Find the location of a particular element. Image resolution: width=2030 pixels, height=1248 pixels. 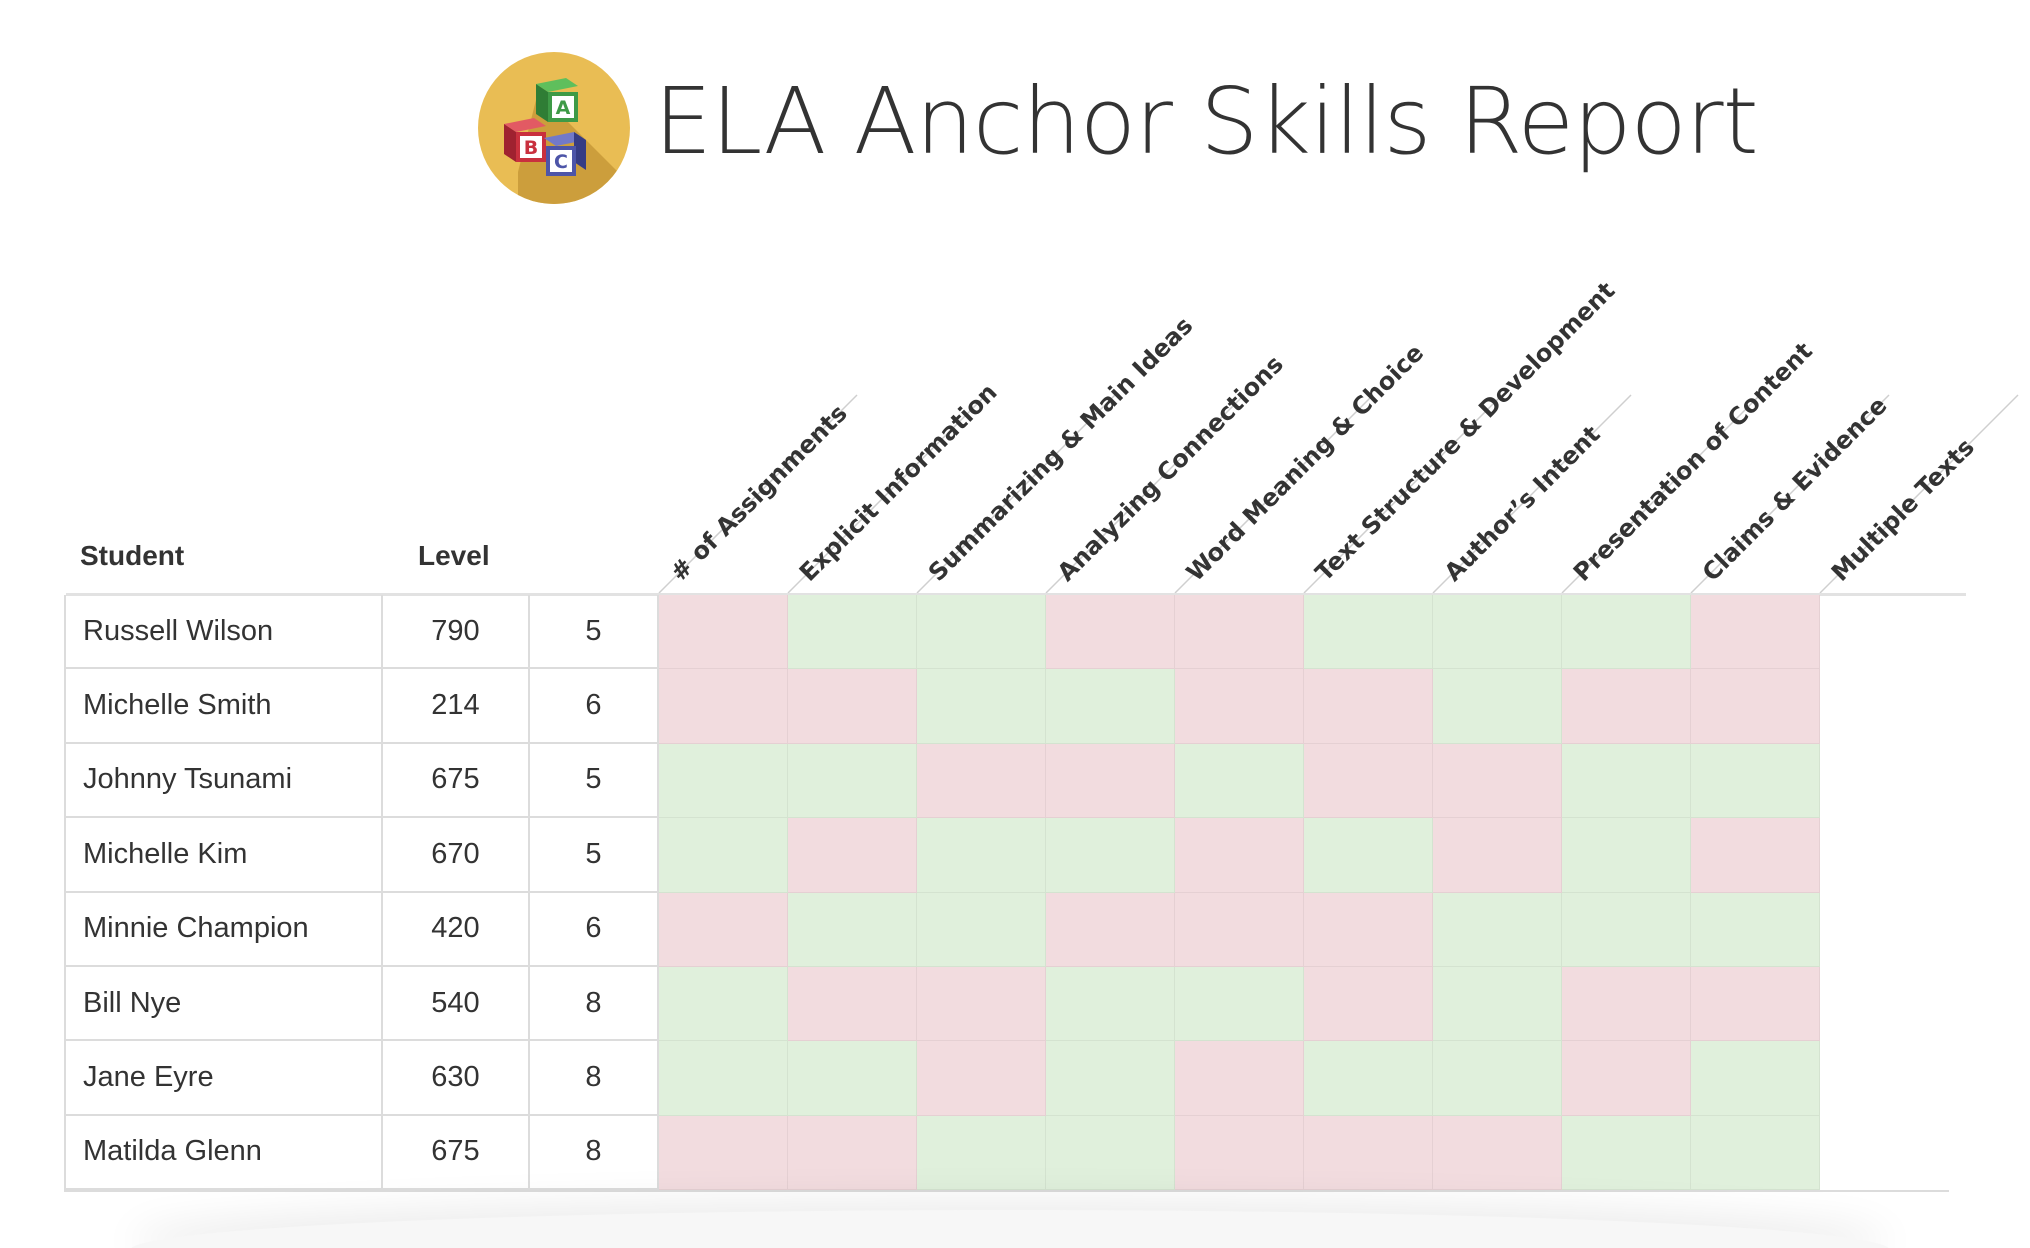

student-name-cell: Johnny Tsunami is located at coordinates (224, 781).